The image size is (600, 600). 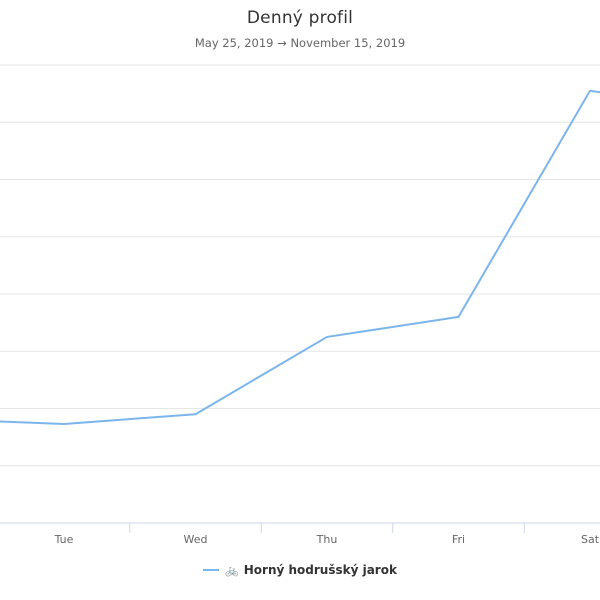 I want to click on chart-subtitle: May 25, 2019 → November 15, 2019, so click(x=300, y=43).